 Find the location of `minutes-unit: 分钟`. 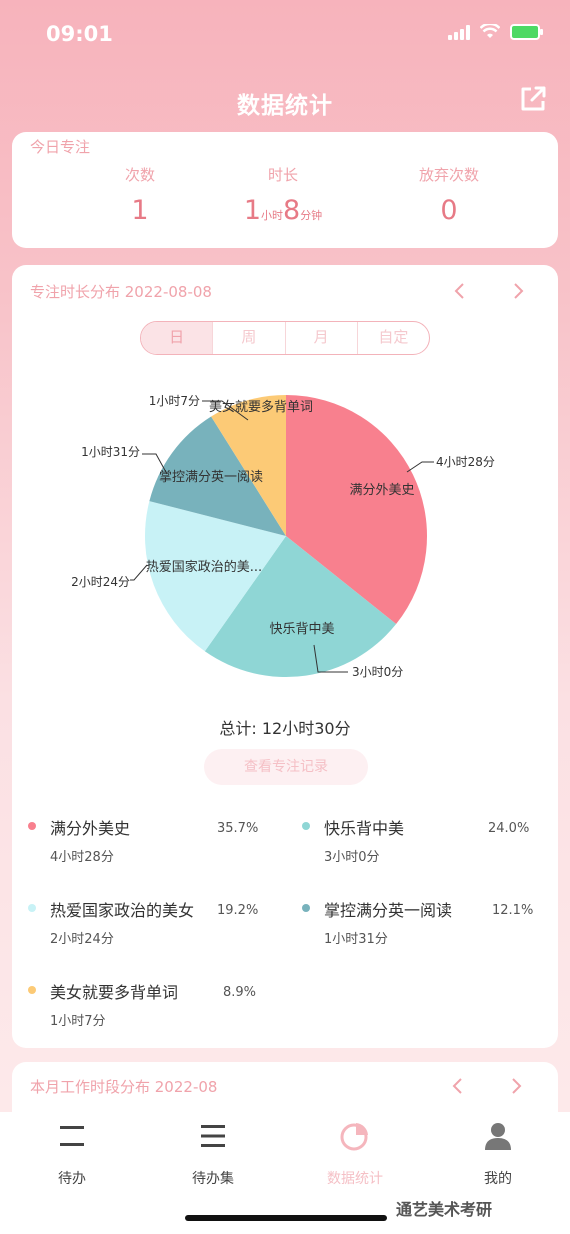

minutes-unit: 分钟 is located at coordinates (311, 215).